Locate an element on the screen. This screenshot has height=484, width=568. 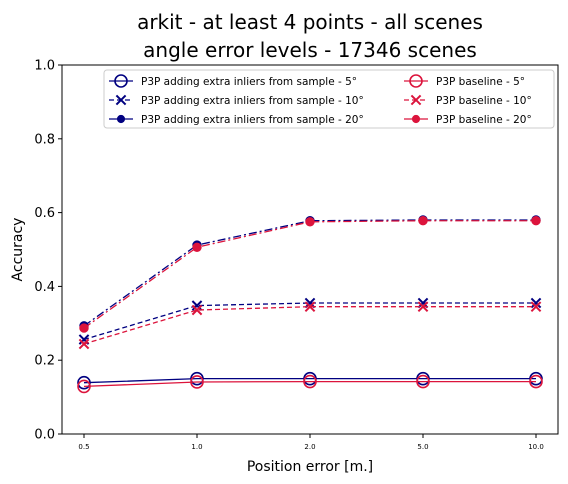
y-tick-label: 0.8 is located at coordinates (44, 139).